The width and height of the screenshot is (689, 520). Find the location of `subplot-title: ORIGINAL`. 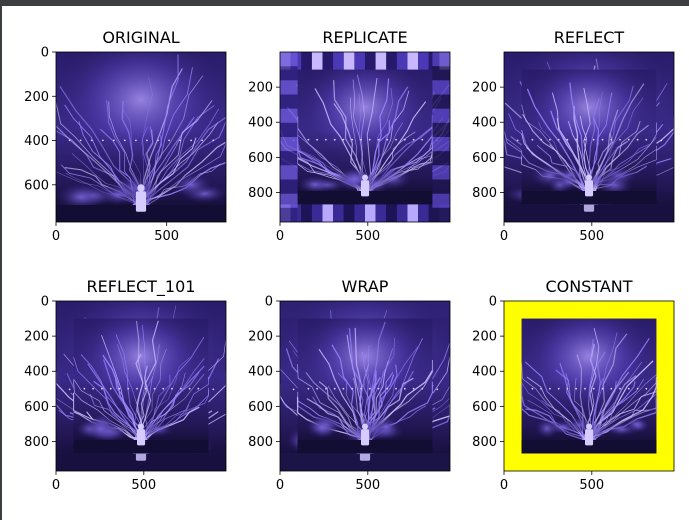

subplot-title: ORIGINAL is located at coordinates (140, 37).